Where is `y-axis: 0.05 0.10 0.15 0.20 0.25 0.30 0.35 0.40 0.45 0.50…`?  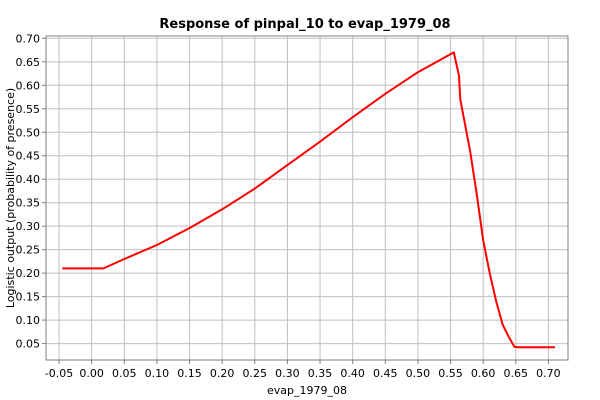
y-axis: 0.05 0.10 0.15 0.20 0.25 0.30 0.35 0.40 0.45 0.50… is located at coordinates (31, 191).